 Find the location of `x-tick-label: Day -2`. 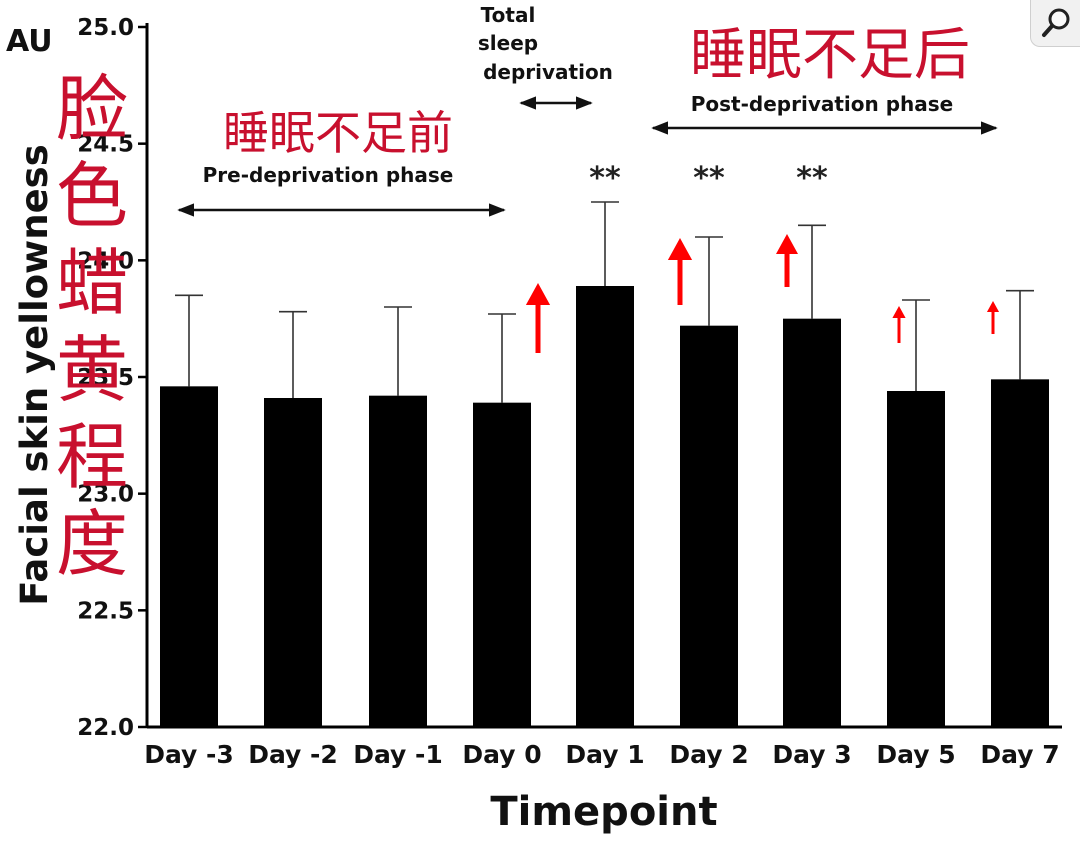

x-tick-label: Day -2 is located at coordinates (293, 754).